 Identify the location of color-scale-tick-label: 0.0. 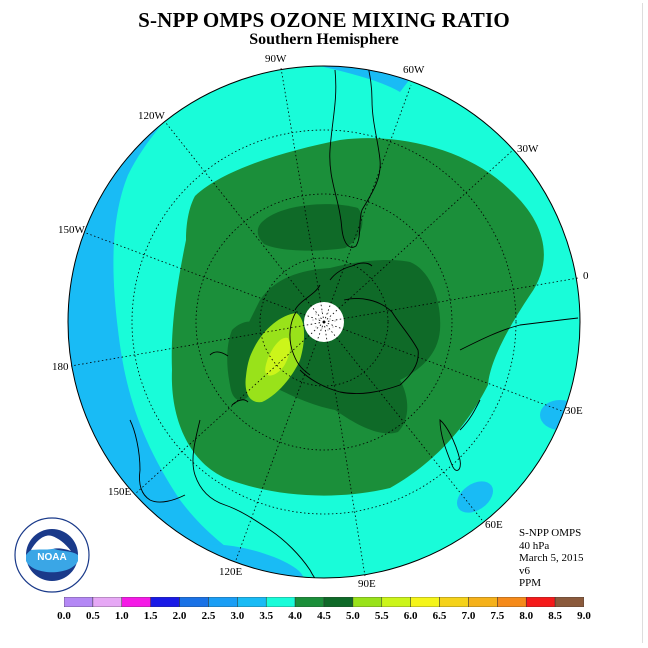
(64, 616).